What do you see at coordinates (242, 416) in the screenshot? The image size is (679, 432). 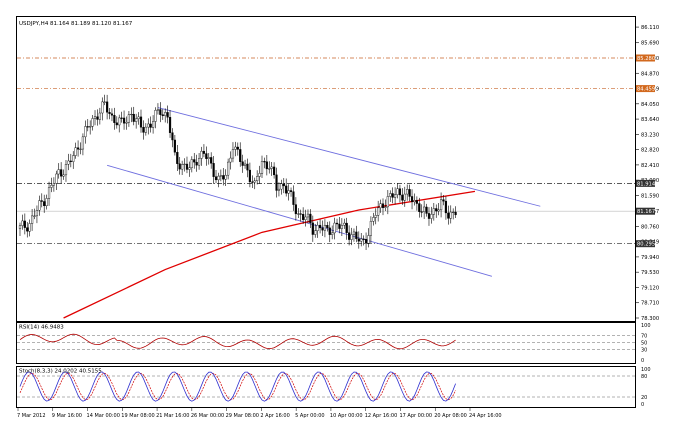 I see `time-tick-label: 29 Mar 08:00` at bounding box center [242, 416].